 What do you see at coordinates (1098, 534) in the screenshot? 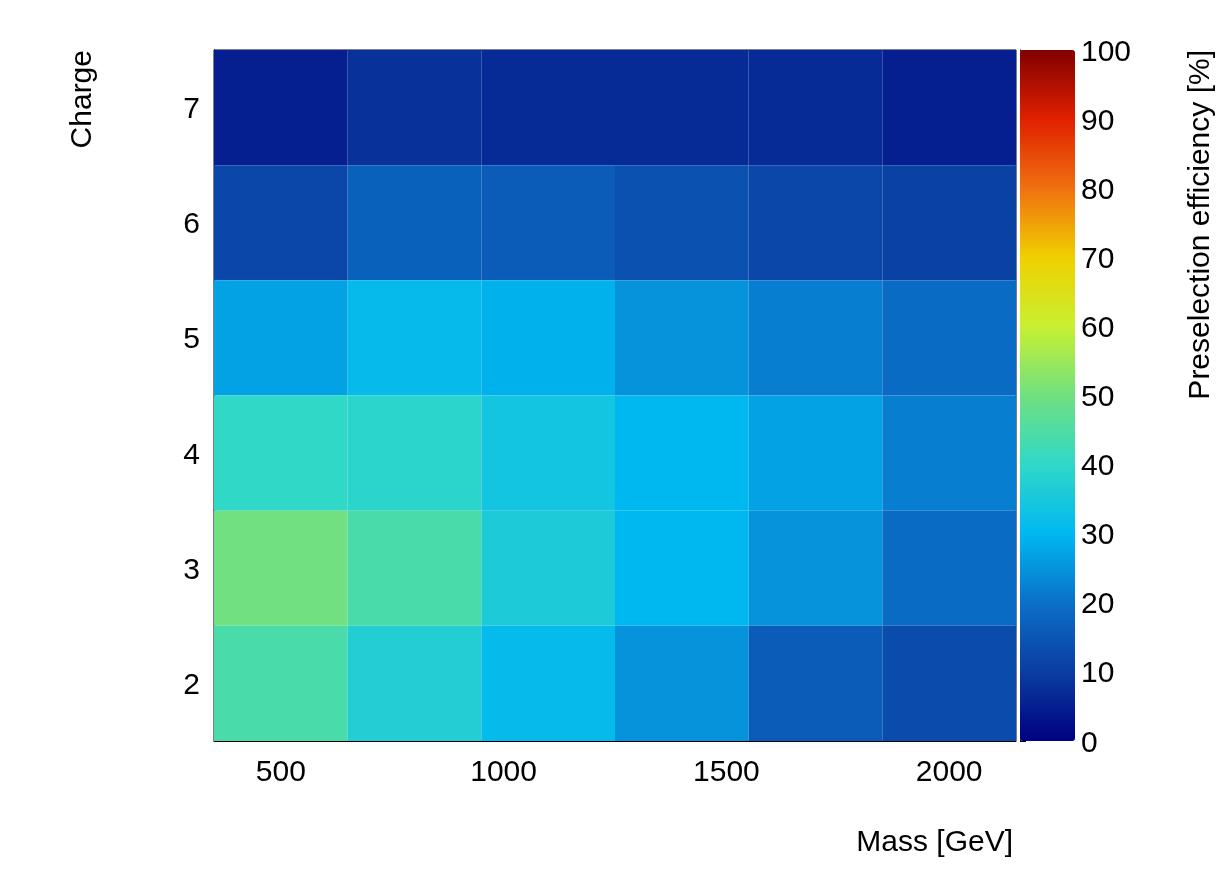
I see `color-bar-label: 30` at bounding box center [1098, 534].